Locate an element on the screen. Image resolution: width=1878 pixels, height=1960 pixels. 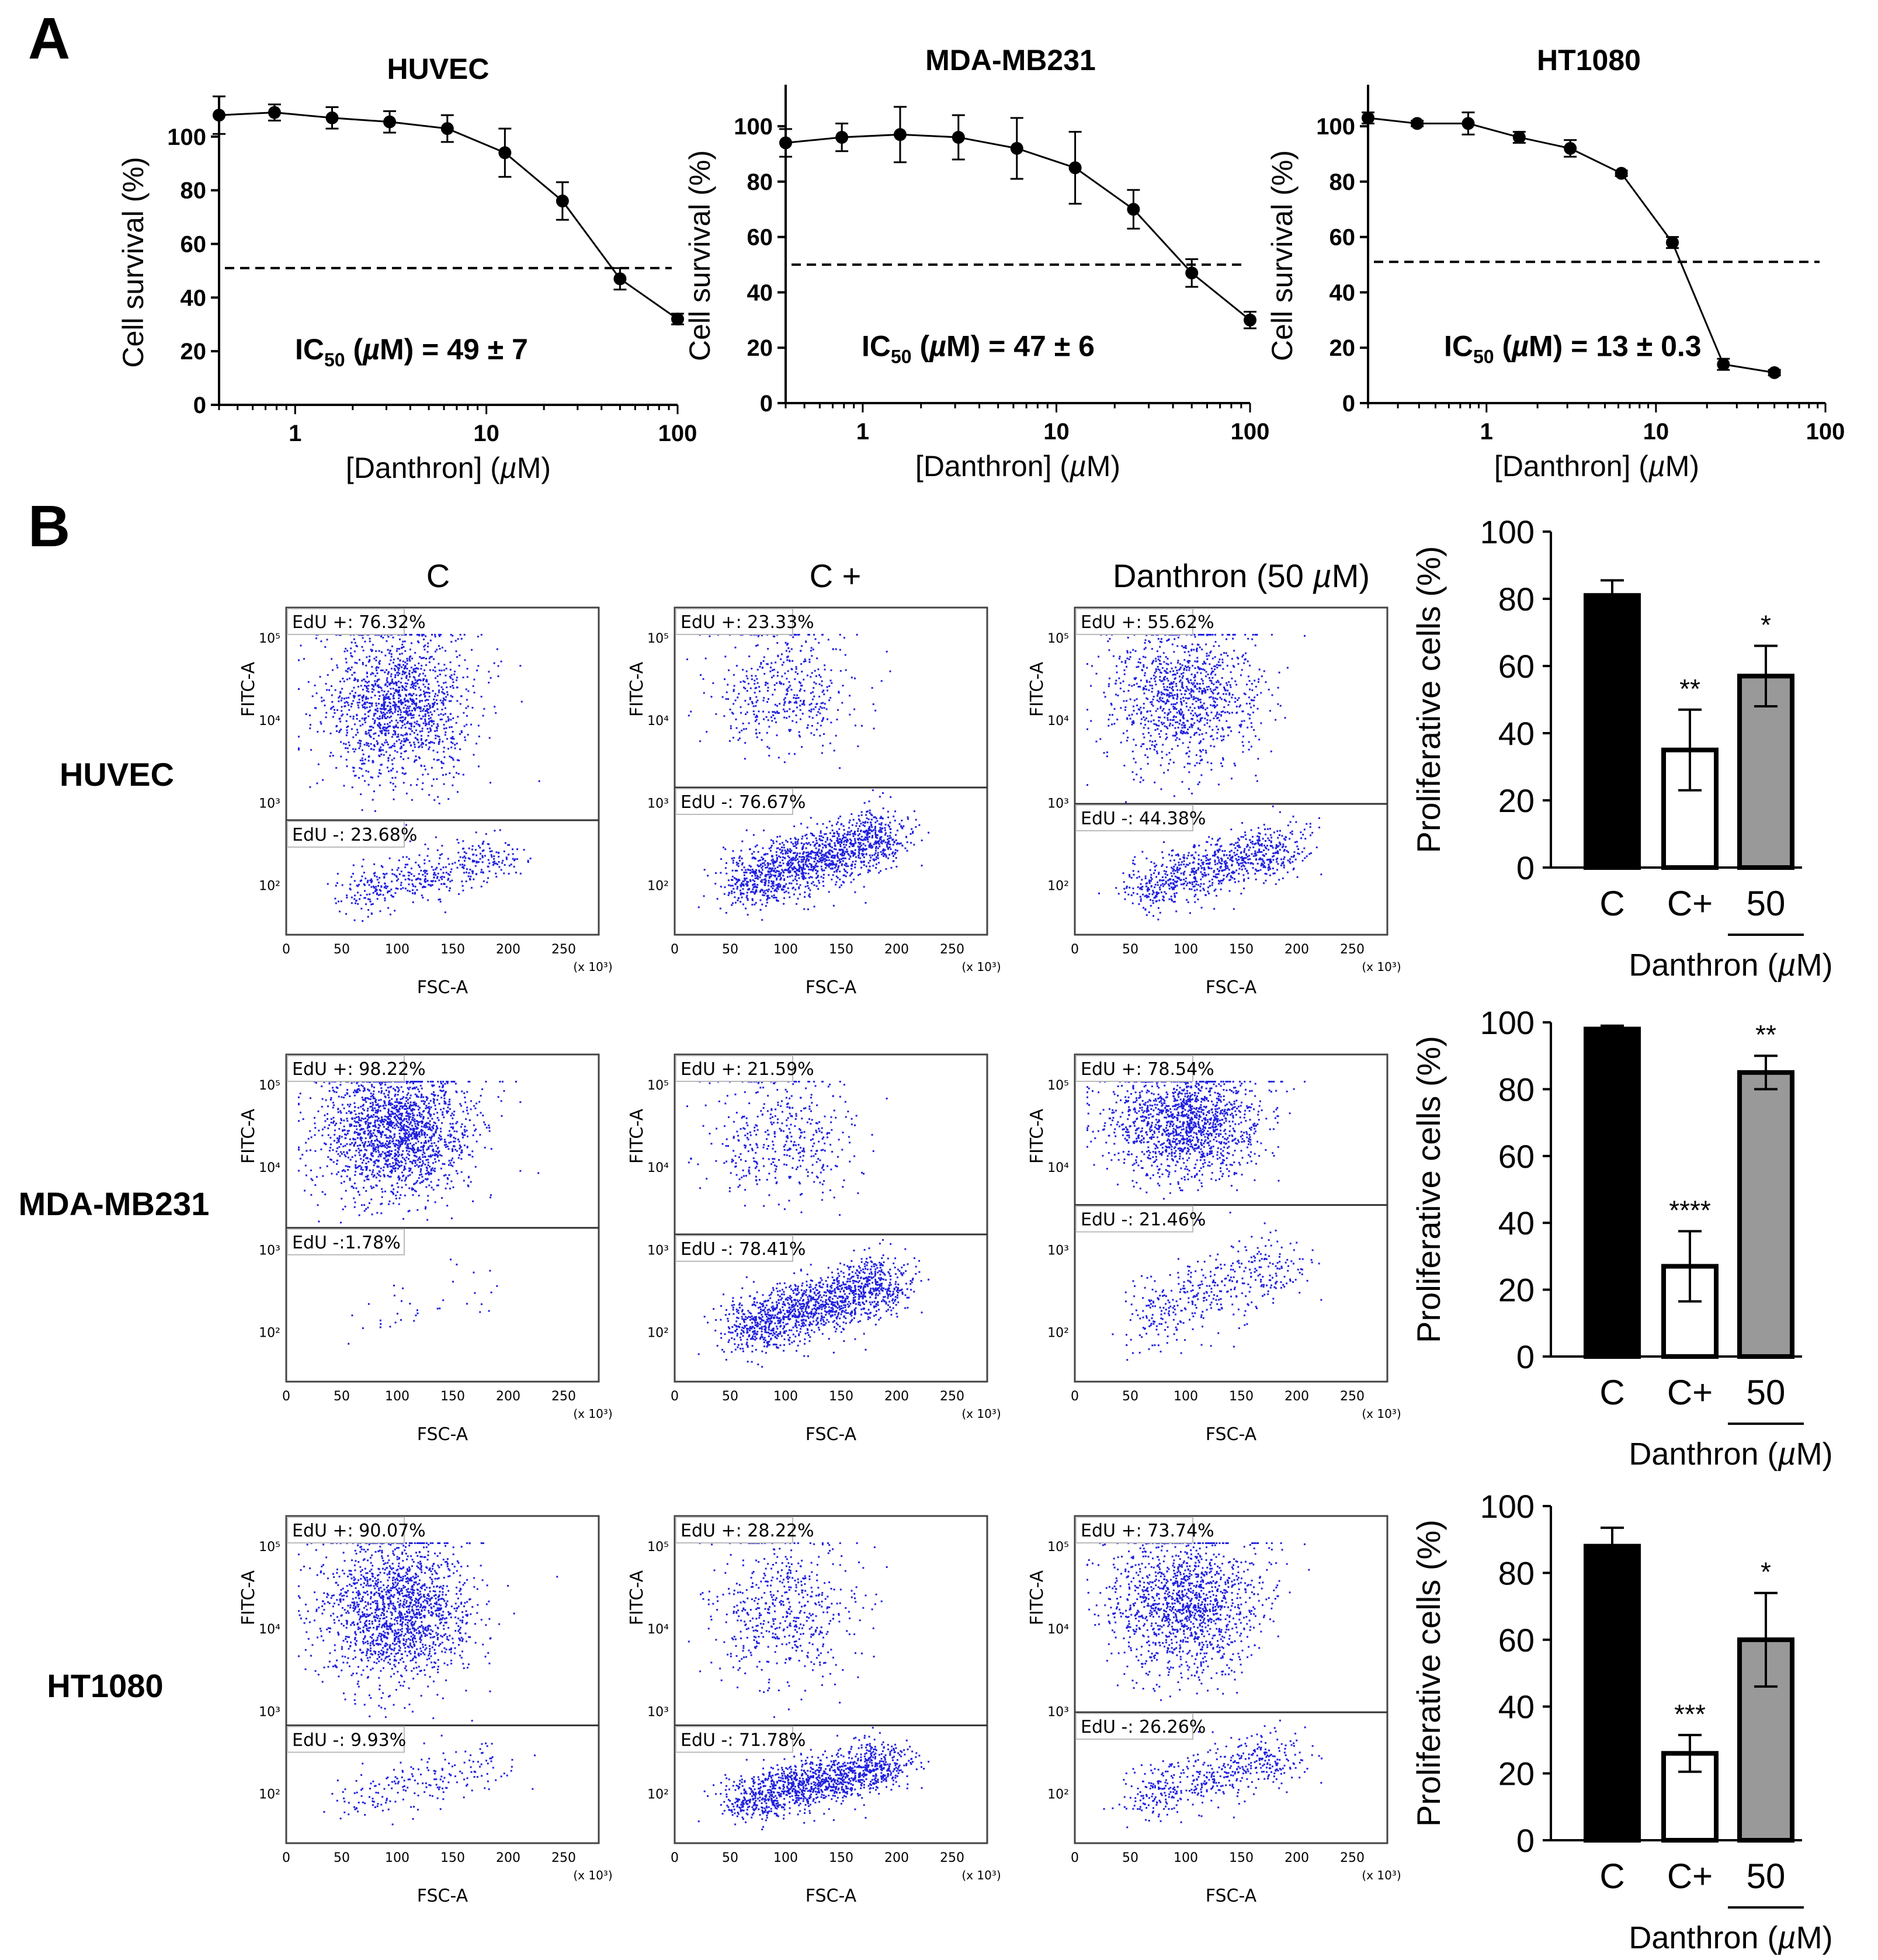
ic50-annotation: IC50 (µM) = 47 ± 6 is located at coordinates (978, 348).